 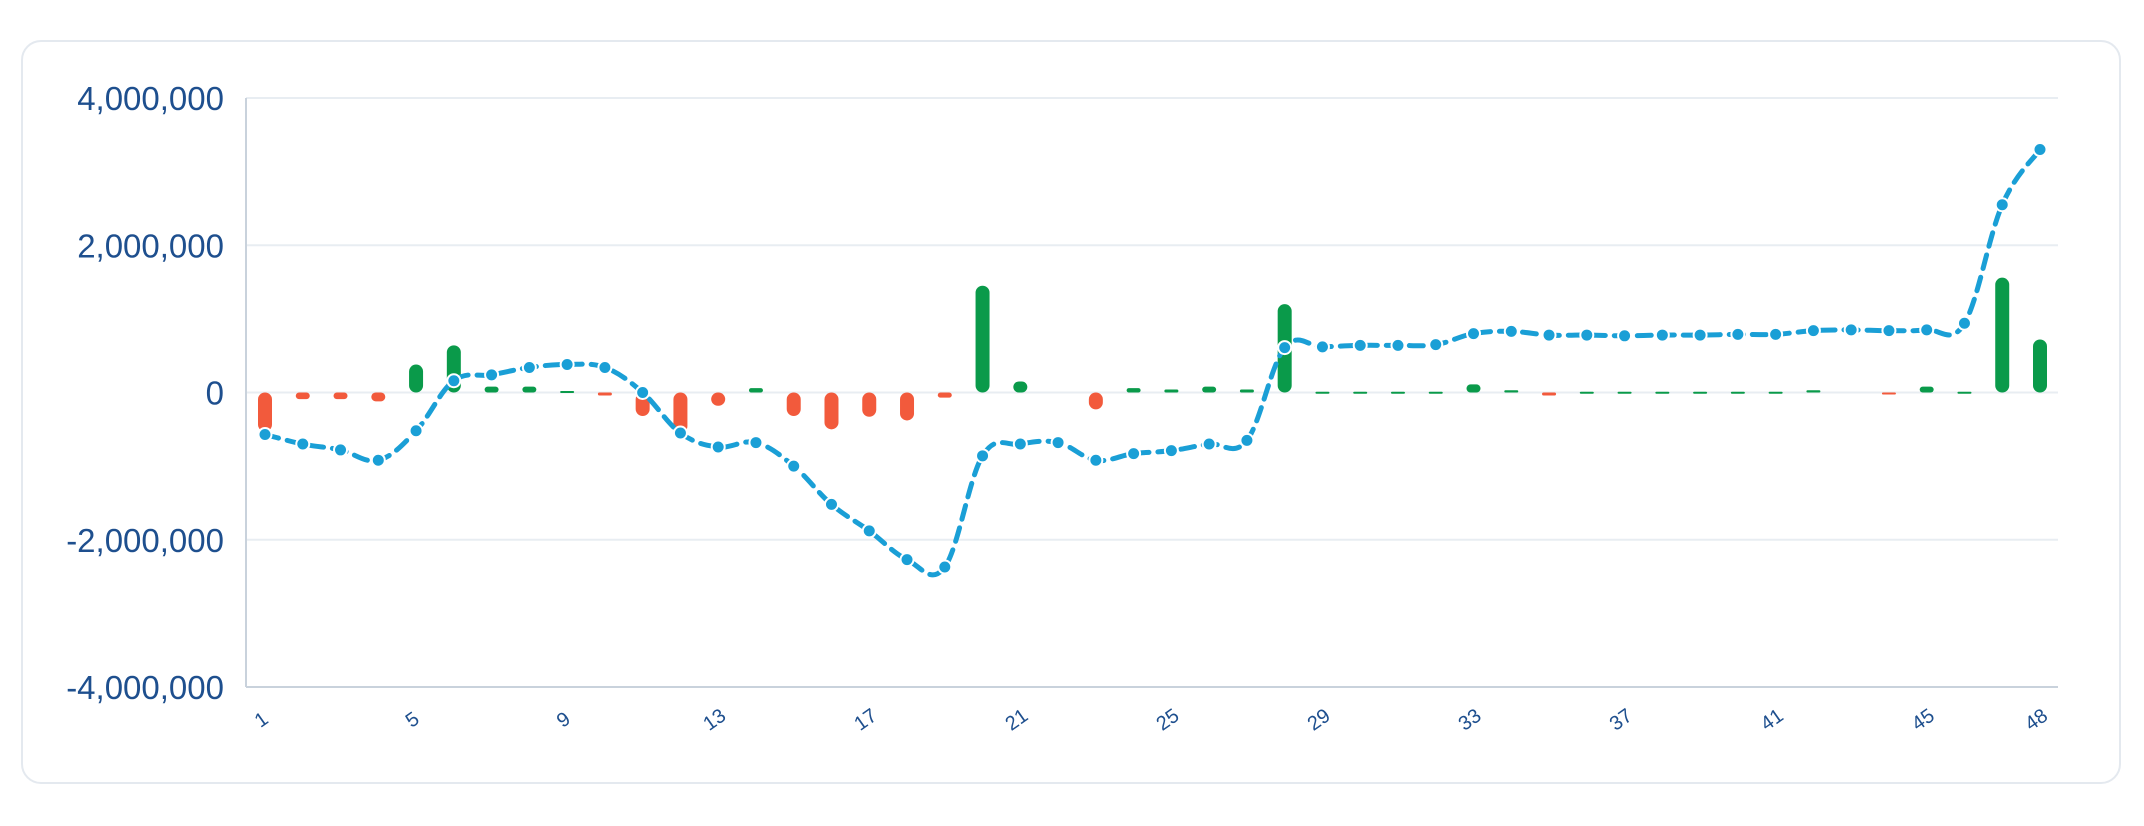 I want to click on x-tick-label: 1, so click(x=262, y=720).